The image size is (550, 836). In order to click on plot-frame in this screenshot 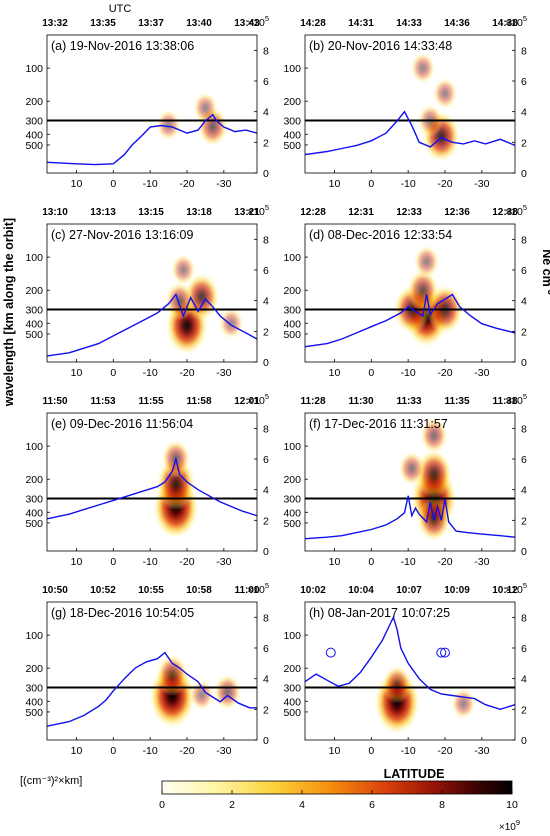, I will do `click(410, 482)`.